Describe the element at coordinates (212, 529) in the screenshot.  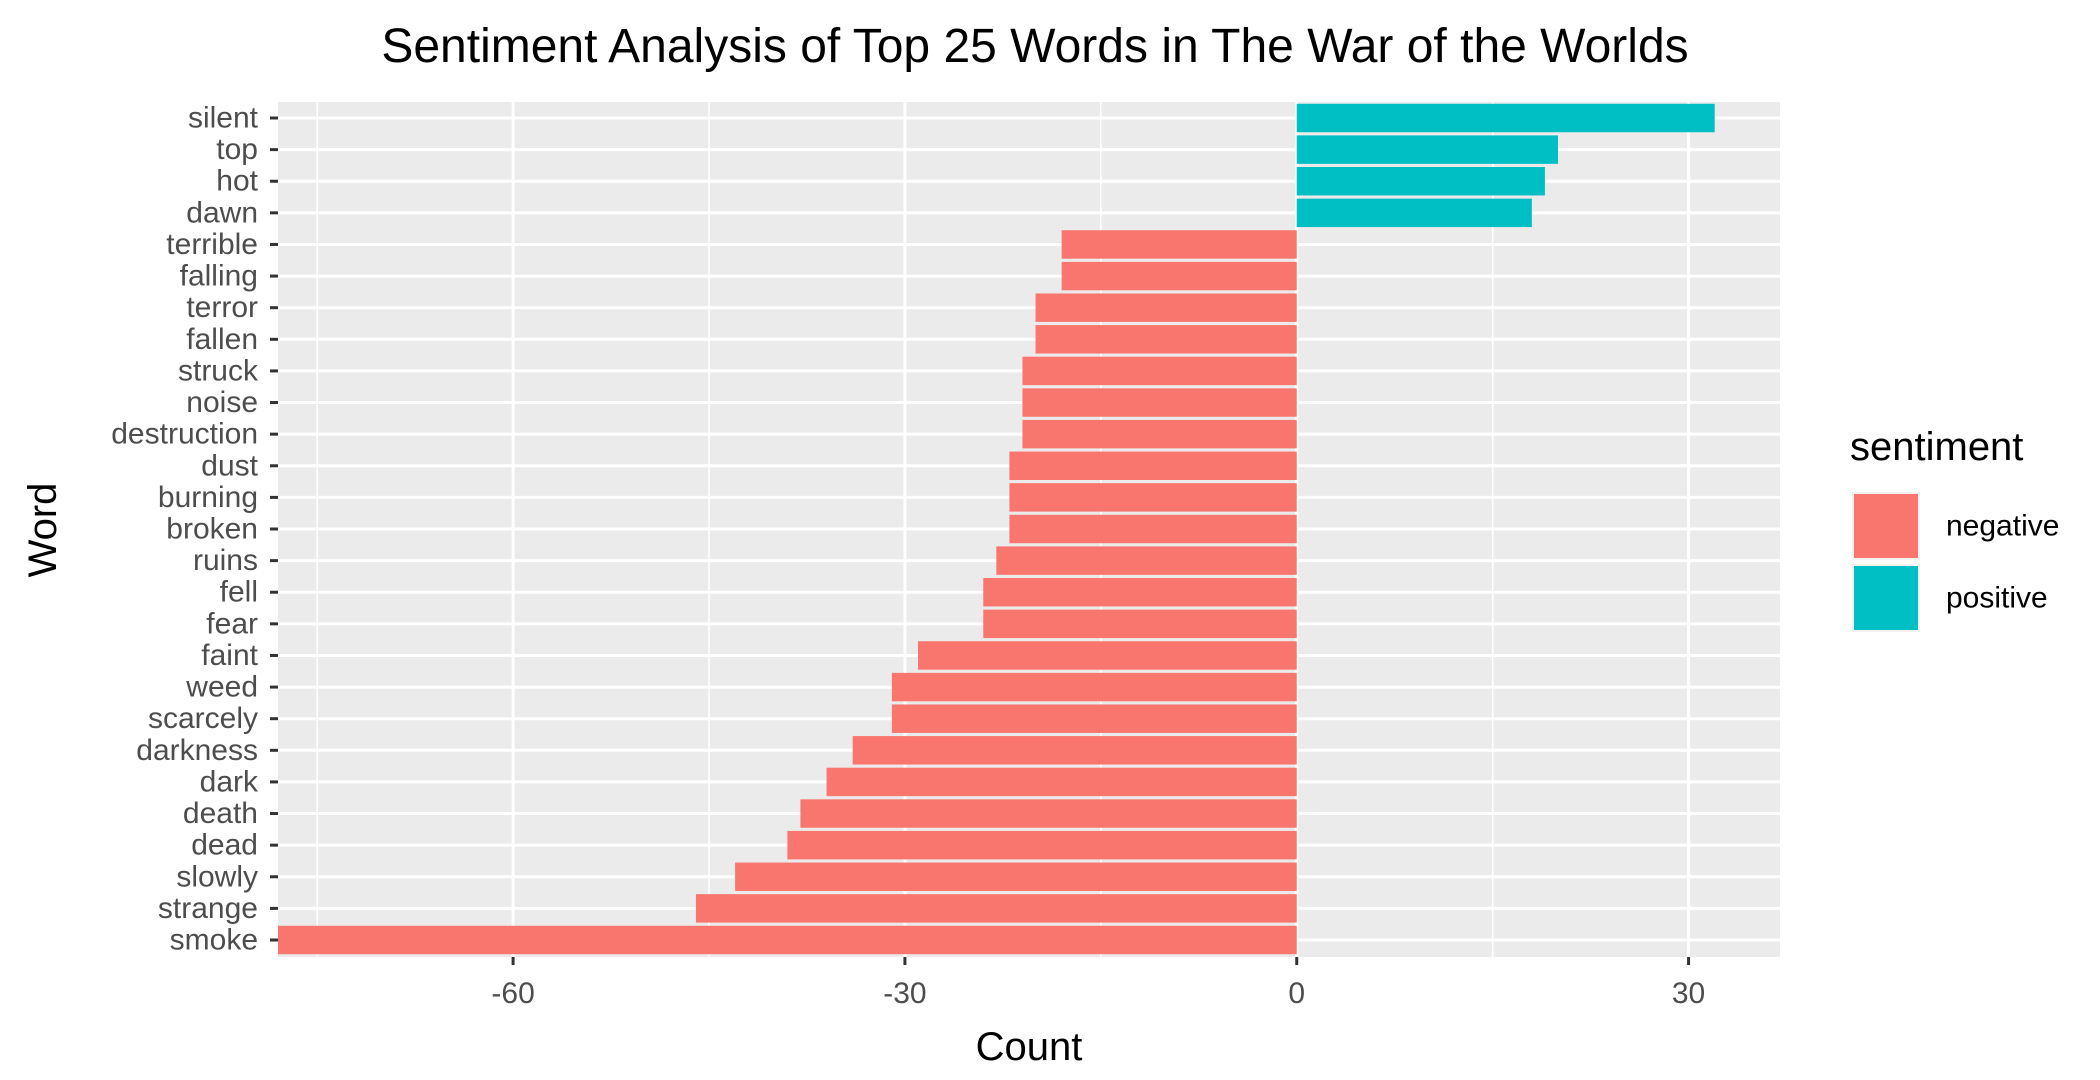
I see `y-tick-label: broken` at that location.